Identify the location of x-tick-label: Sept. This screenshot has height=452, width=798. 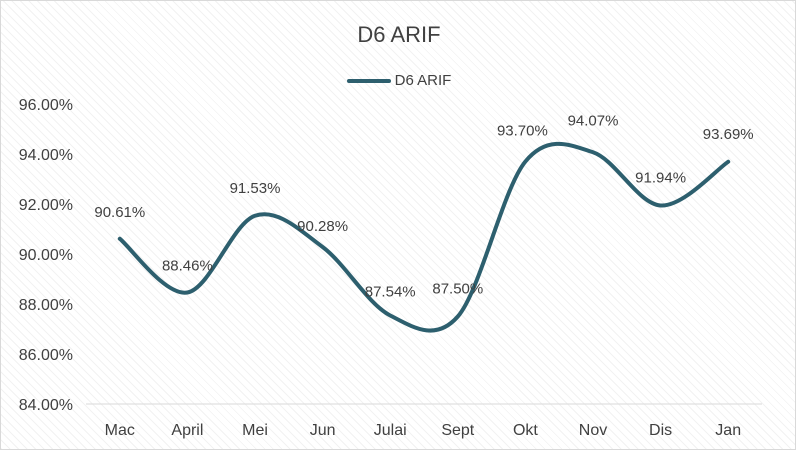
(457, 430).